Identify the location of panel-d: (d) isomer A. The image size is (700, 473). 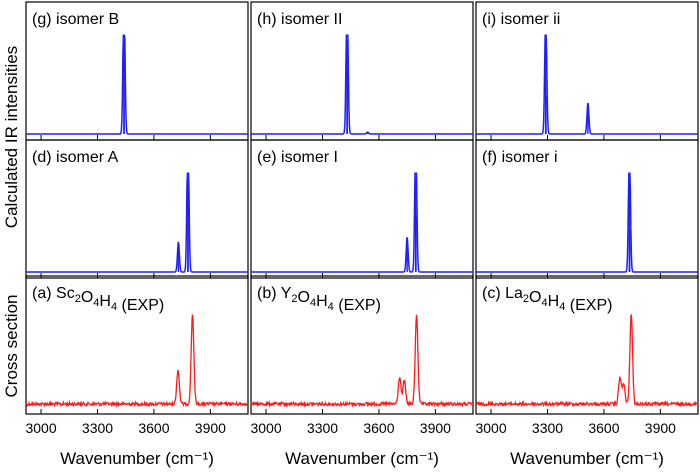
(137, 209).